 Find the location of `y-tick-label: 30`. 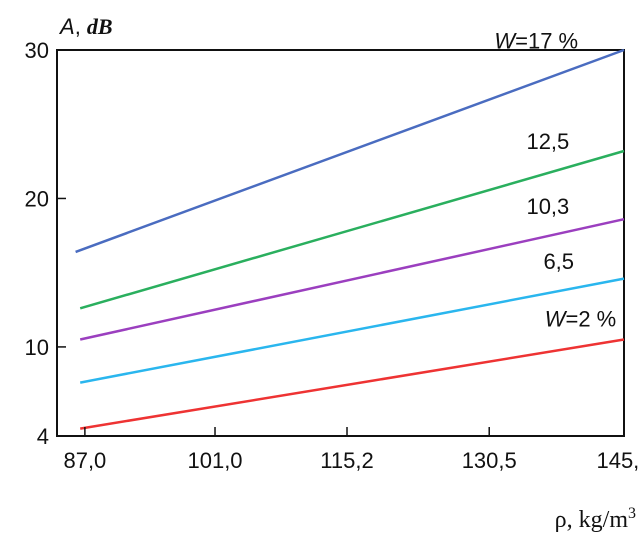

y-tick-label: 30 is located at coordinates (37, 50).